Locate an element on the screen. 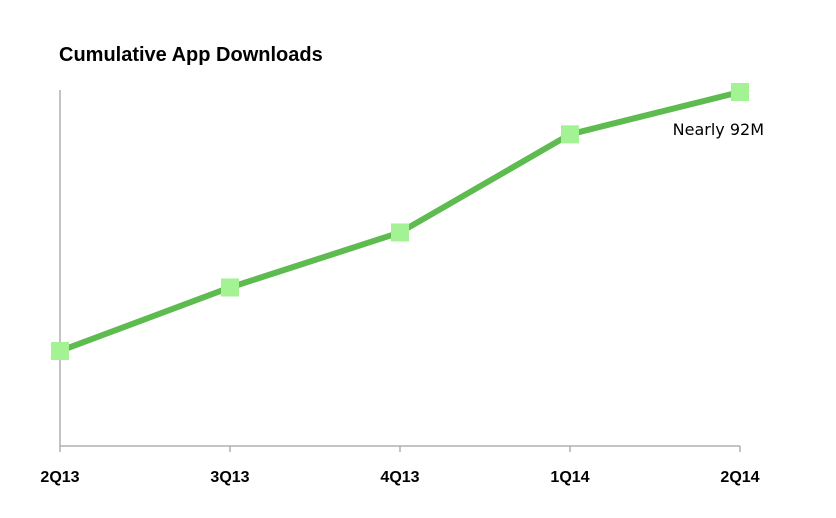  x-tick-label: 3Q13 is located at coordinates (229, 477).